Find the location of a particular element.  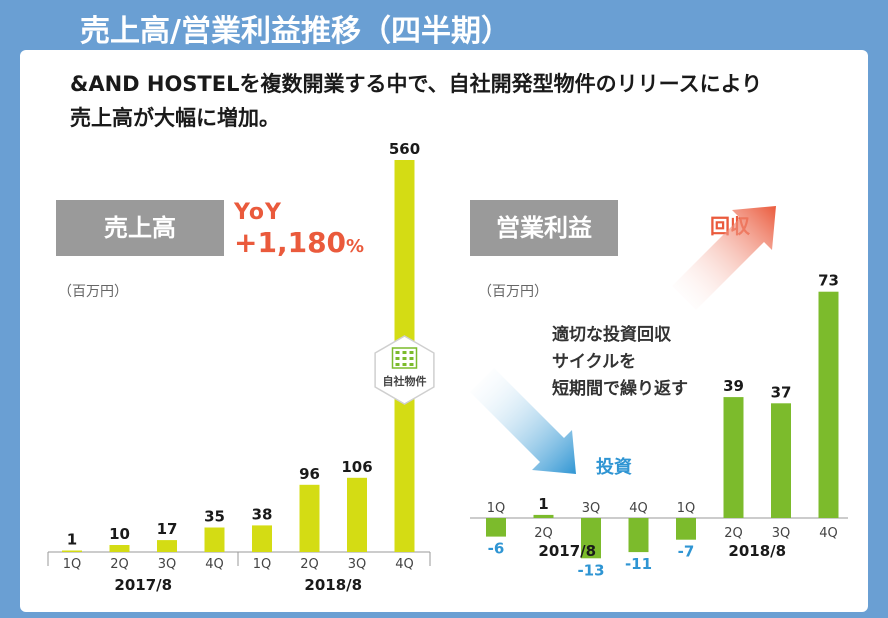

op-value-label: 1 is located at coordinates (543, 504).